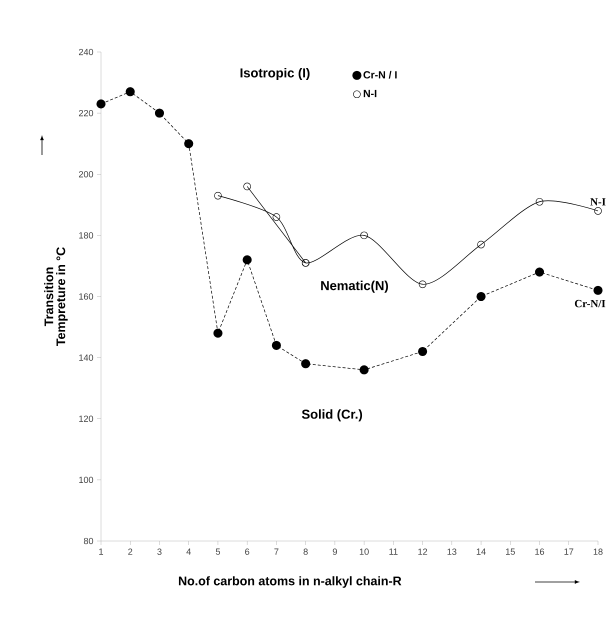 The image size is (610, 623). Describe the element at coordinates (334, 551) in the screenshot. I see `x-tick-label: 9` at that location.